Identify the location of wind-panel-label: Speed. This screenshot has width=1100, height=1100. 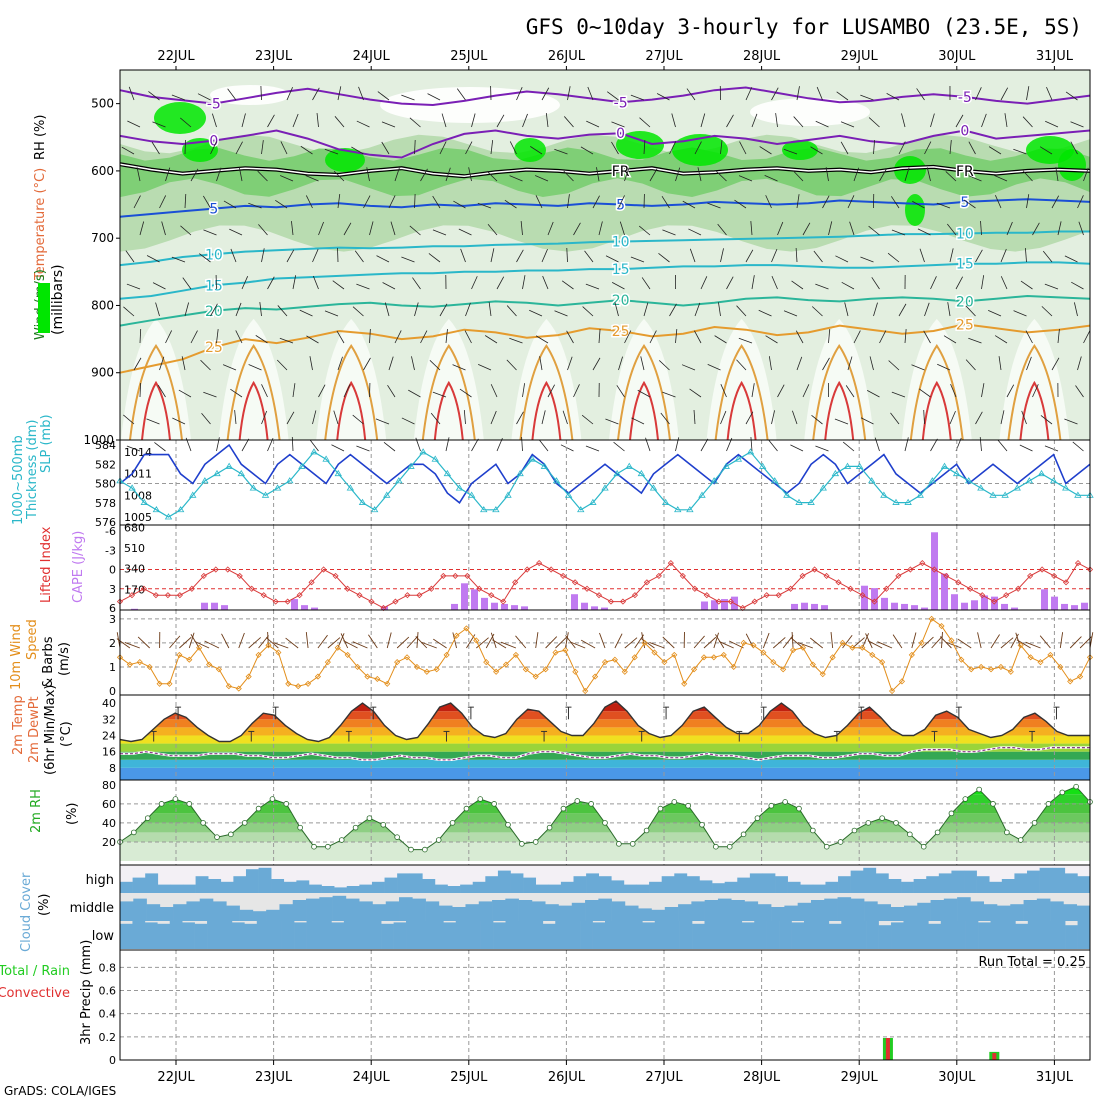
(32, 639).